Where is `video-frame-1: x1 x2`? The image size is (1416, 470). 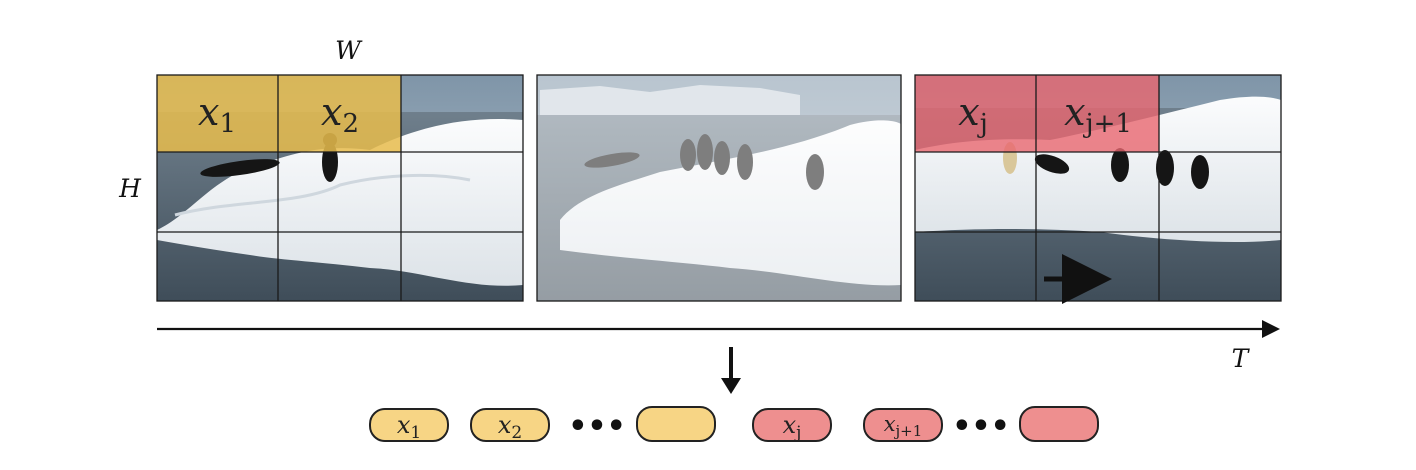 video-frame-1: x1 x2 is located at coordinates (340, 188).